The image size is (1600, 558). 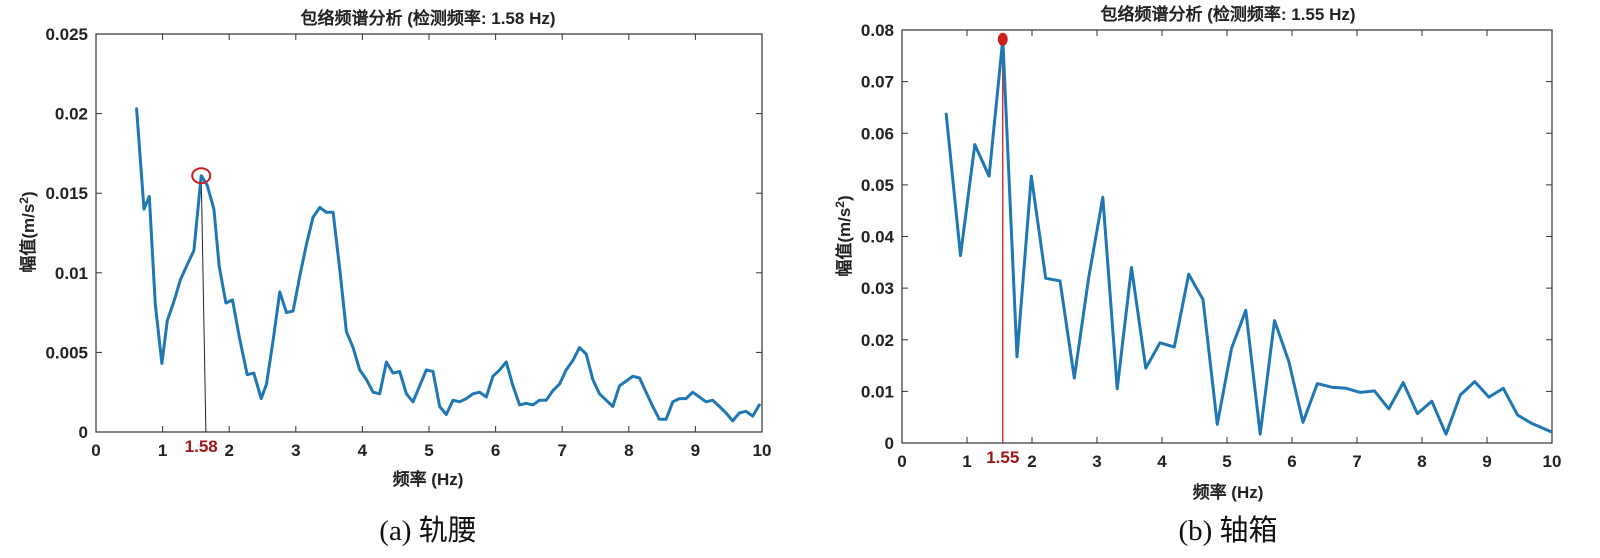 What do you see at coordinates (428, 479) in the screenshot?
I see `panel-a-xlabel: 频率 (Hz)` at bounding box center [428, 479].